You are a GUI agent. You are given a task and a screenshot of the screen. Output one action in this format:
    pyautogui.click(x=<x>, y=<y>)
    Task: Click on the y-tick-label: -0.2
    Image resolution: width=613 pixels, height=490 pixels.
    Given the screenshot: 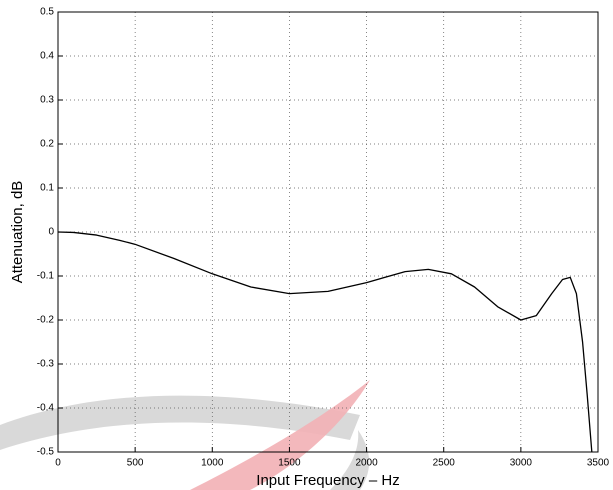 What is the action you would take?
    pyautogui.click(x=46, y=320)
    